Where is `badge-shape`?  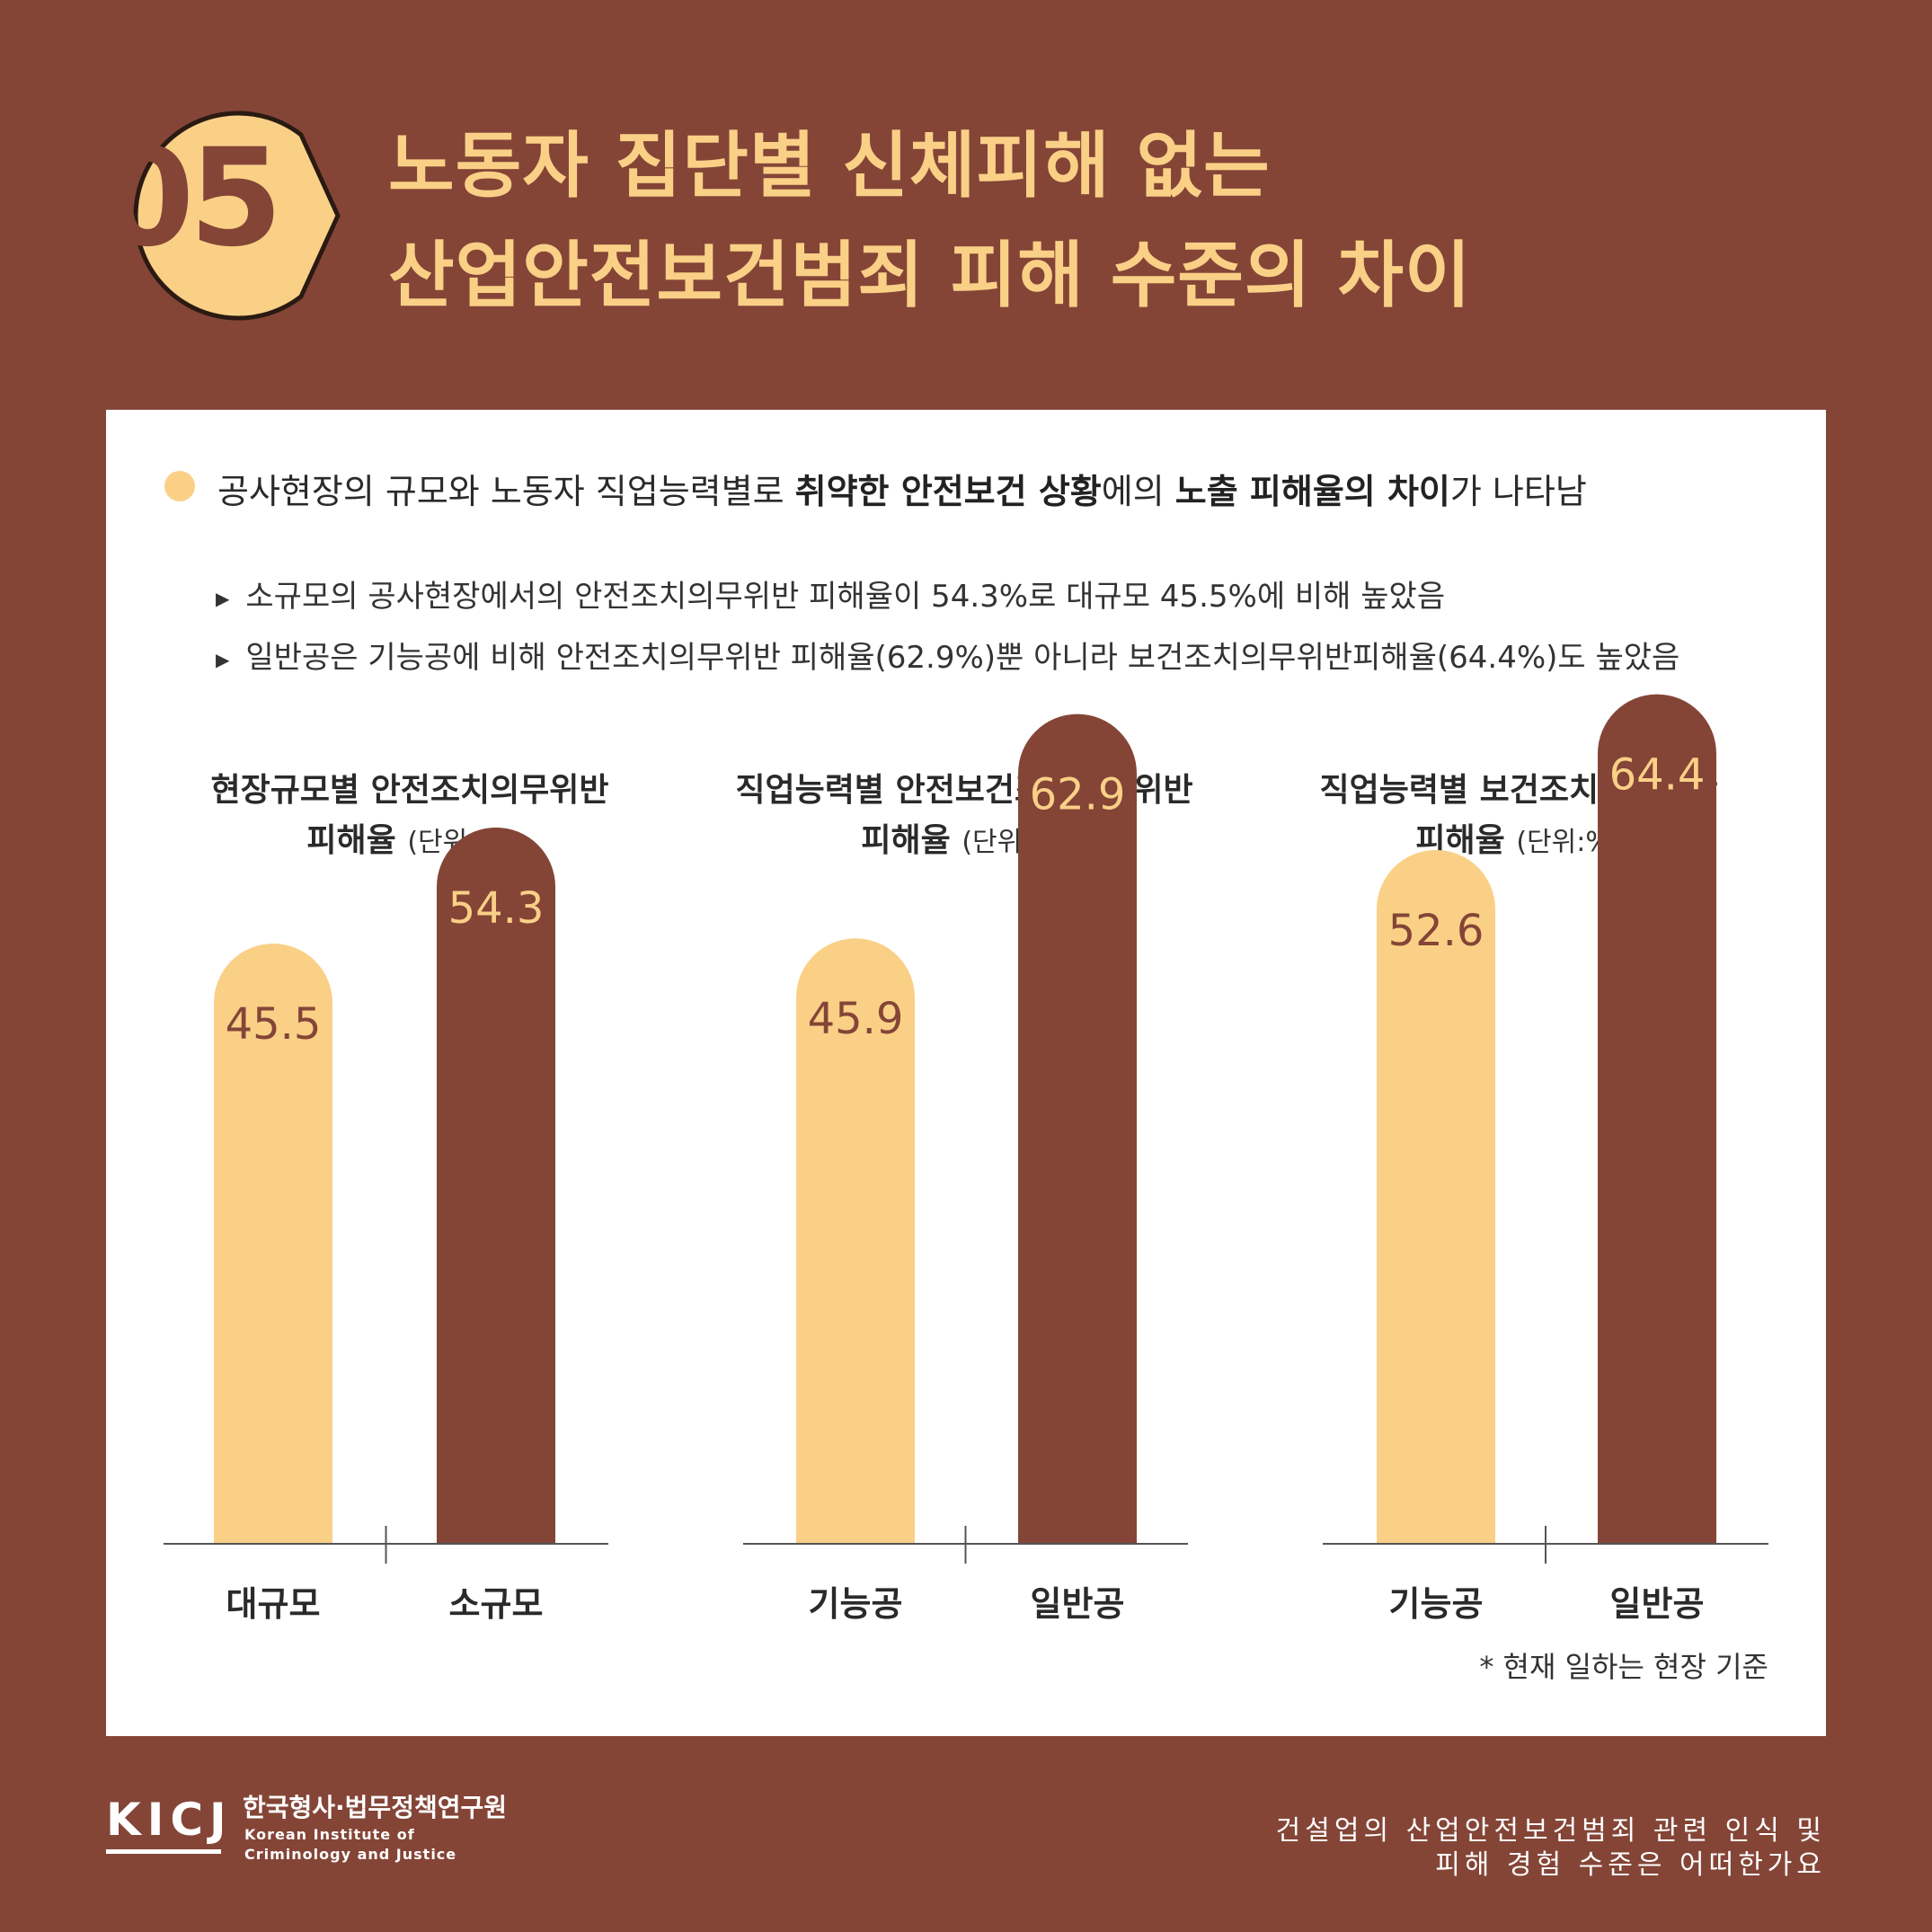
badge-shape is located at coordinates (237, 216).